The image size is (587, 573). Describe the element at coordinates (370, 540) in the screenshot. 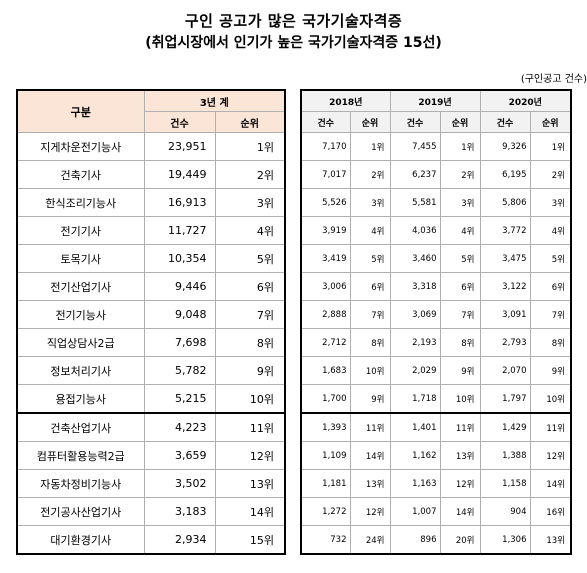

I see `rank-2018: 24위` at that location.